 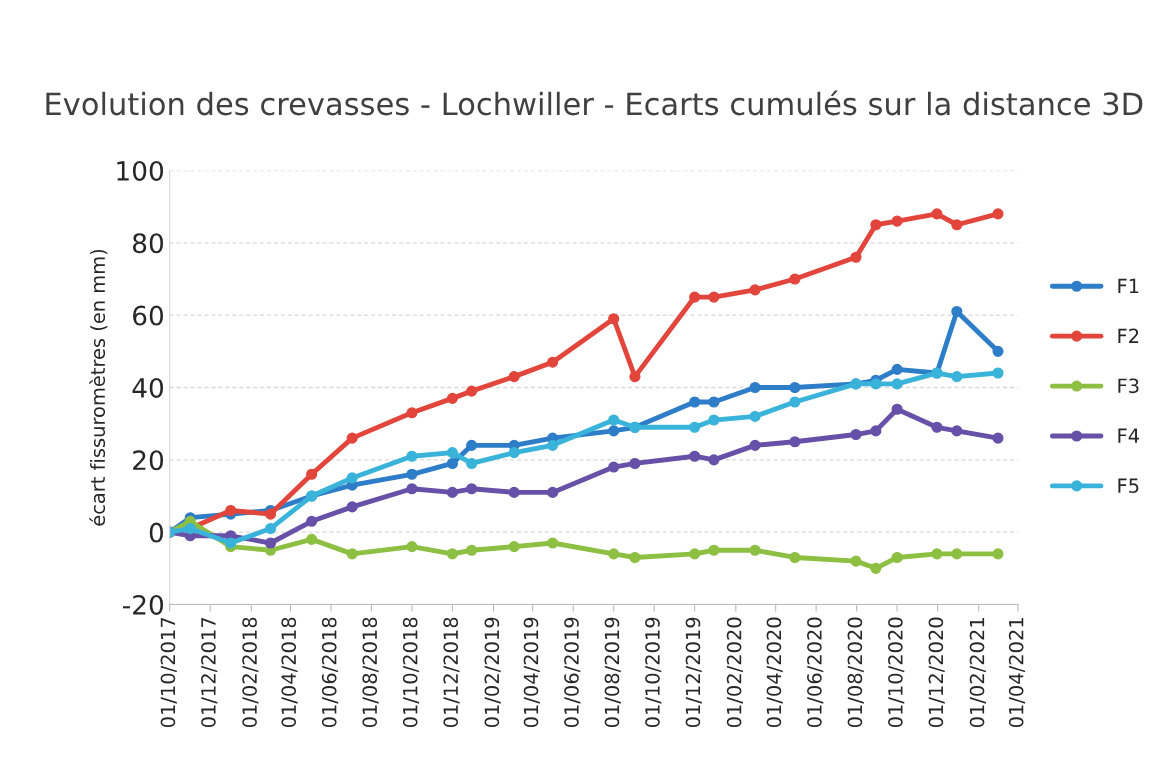 I want to click on x-tick-label: 01/12/2018, so click(x=451, y=672).